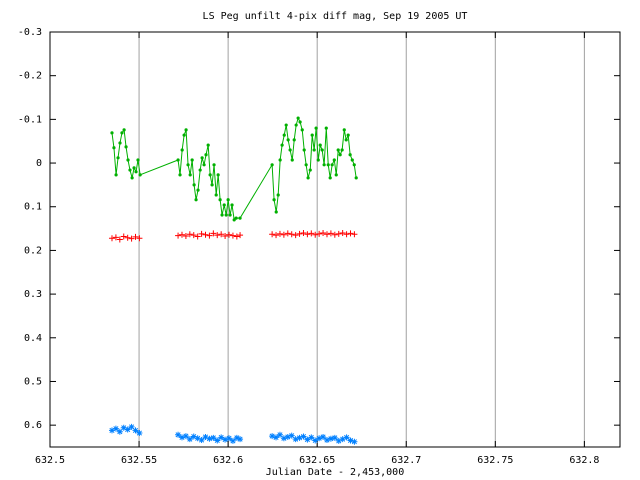 This screenshot has height=480, width=640. What do you see at coordinates (33, 294) in the screenshot?
I see `y-tick-label: 0.3` at bounding box center [33, 294].